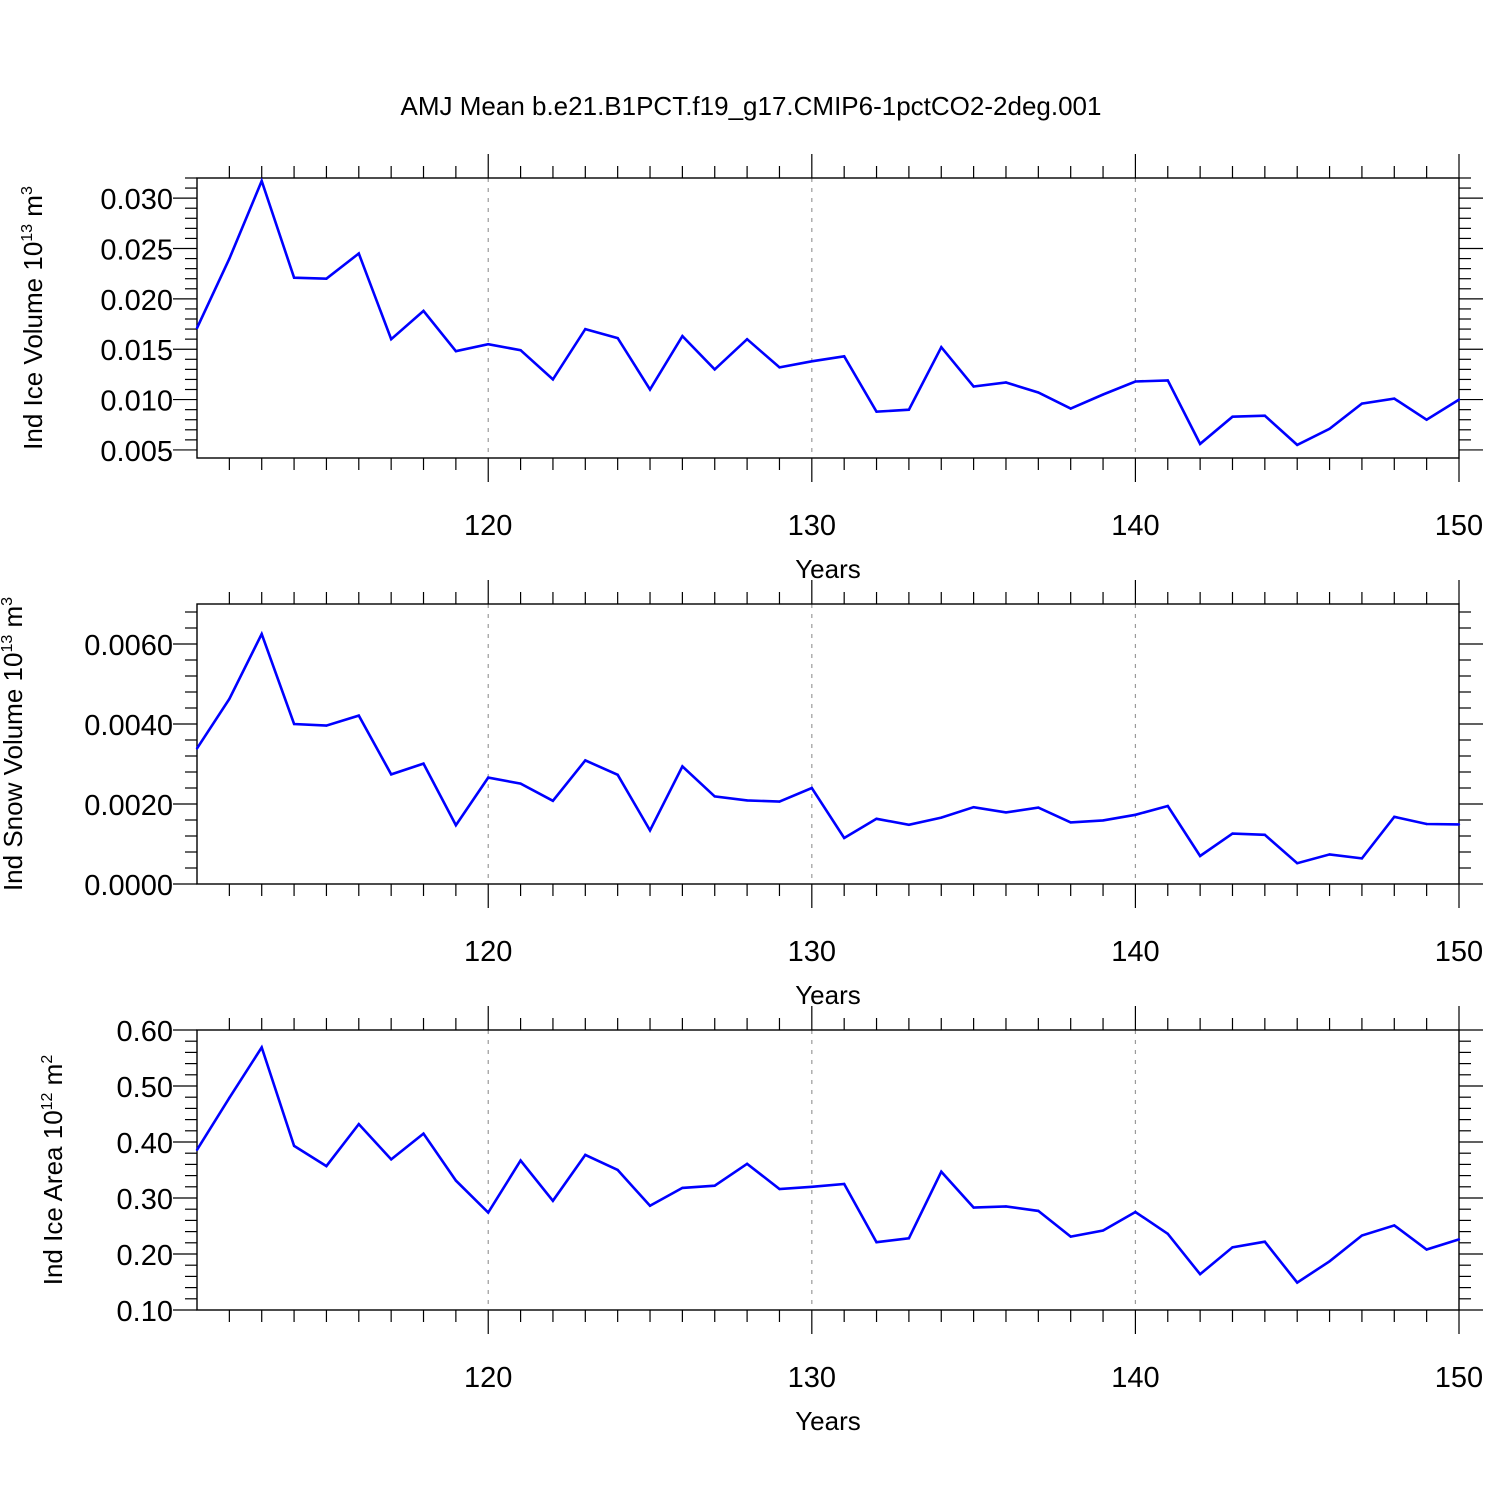  I want to click on panel-3-x-tick-label: 150, so click(1459, 1378).